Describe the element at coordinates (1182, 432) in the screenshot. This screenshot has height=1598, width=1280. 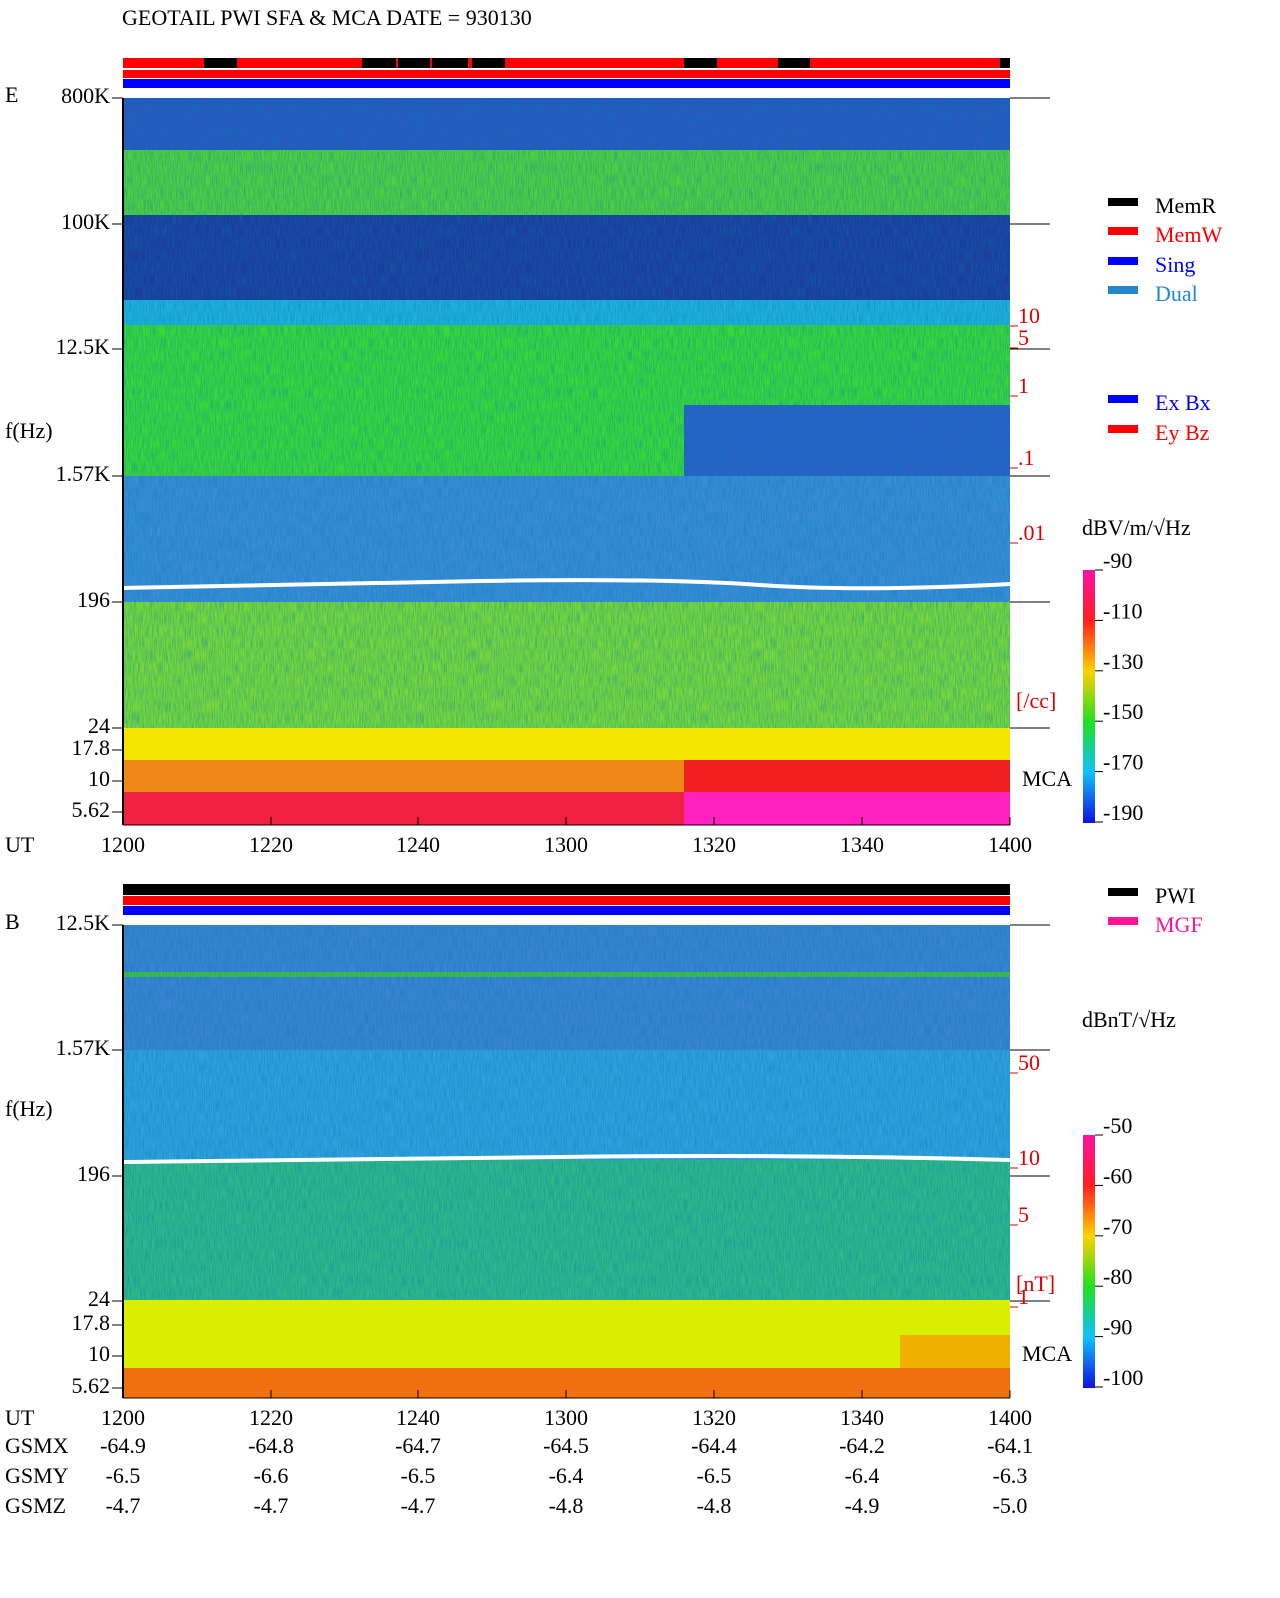
I see `legend-label: Ey Bz` at that location.